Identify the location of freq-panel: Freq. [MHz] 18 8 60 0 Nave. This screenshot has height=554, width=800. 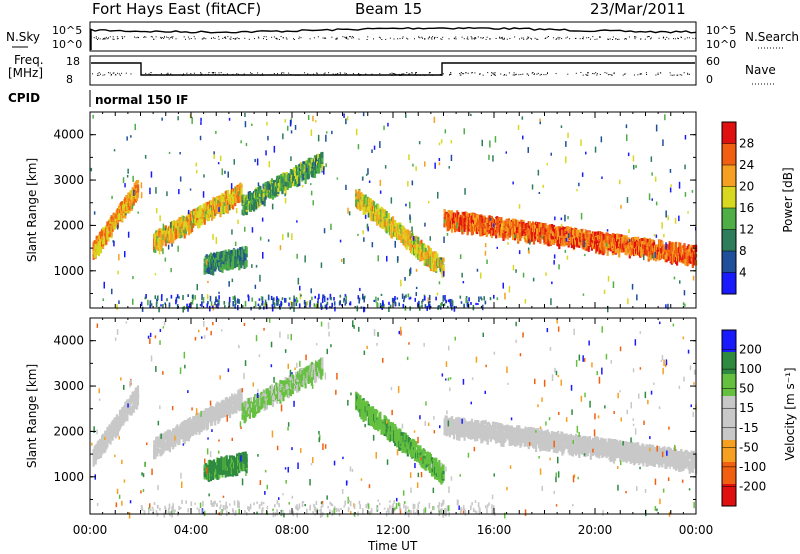
(392, 69).